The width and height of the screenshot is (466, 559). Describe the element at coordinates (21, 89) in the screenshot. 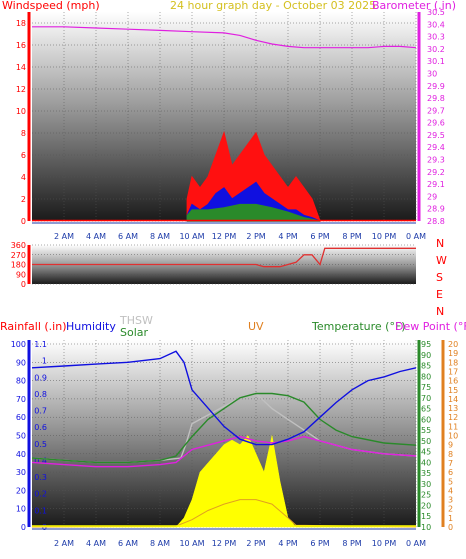

I see `y-tick-label: 12` at that location.